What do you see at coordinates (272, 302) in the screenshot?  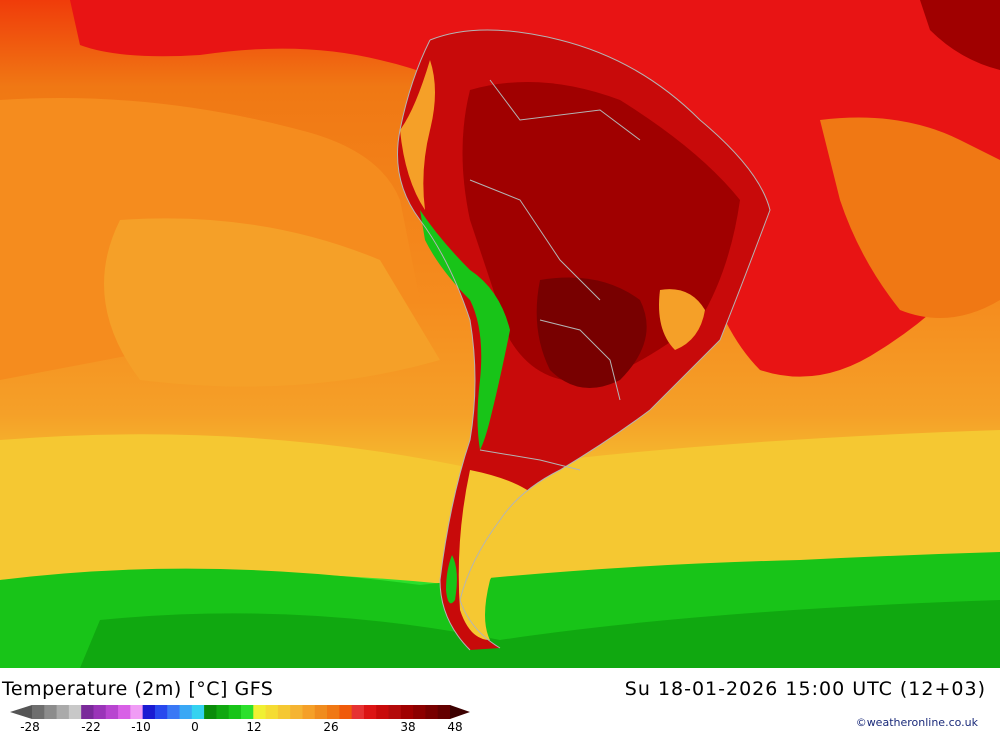 I see `pacific-light-orange` at bounding box center [272, 302].